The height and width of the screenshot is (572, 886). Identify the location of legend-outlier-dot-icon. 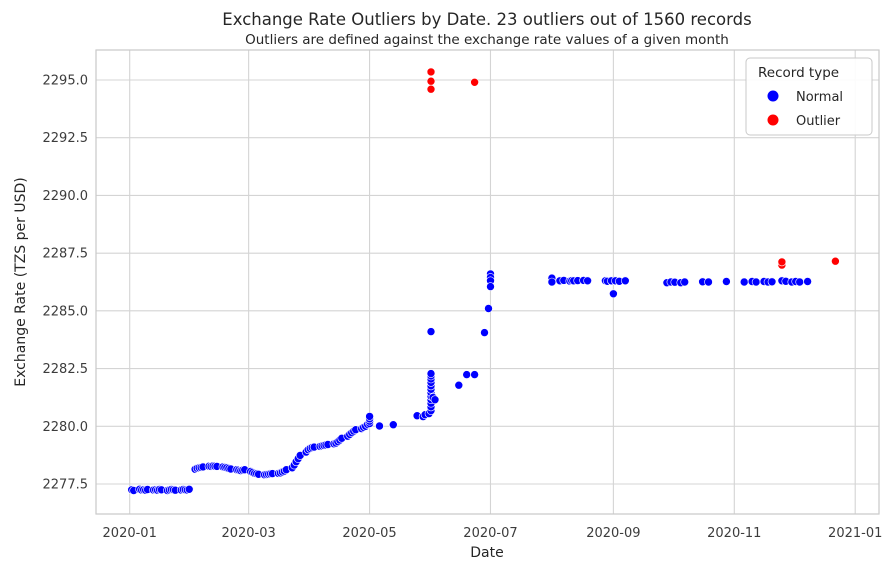
(773, 120).